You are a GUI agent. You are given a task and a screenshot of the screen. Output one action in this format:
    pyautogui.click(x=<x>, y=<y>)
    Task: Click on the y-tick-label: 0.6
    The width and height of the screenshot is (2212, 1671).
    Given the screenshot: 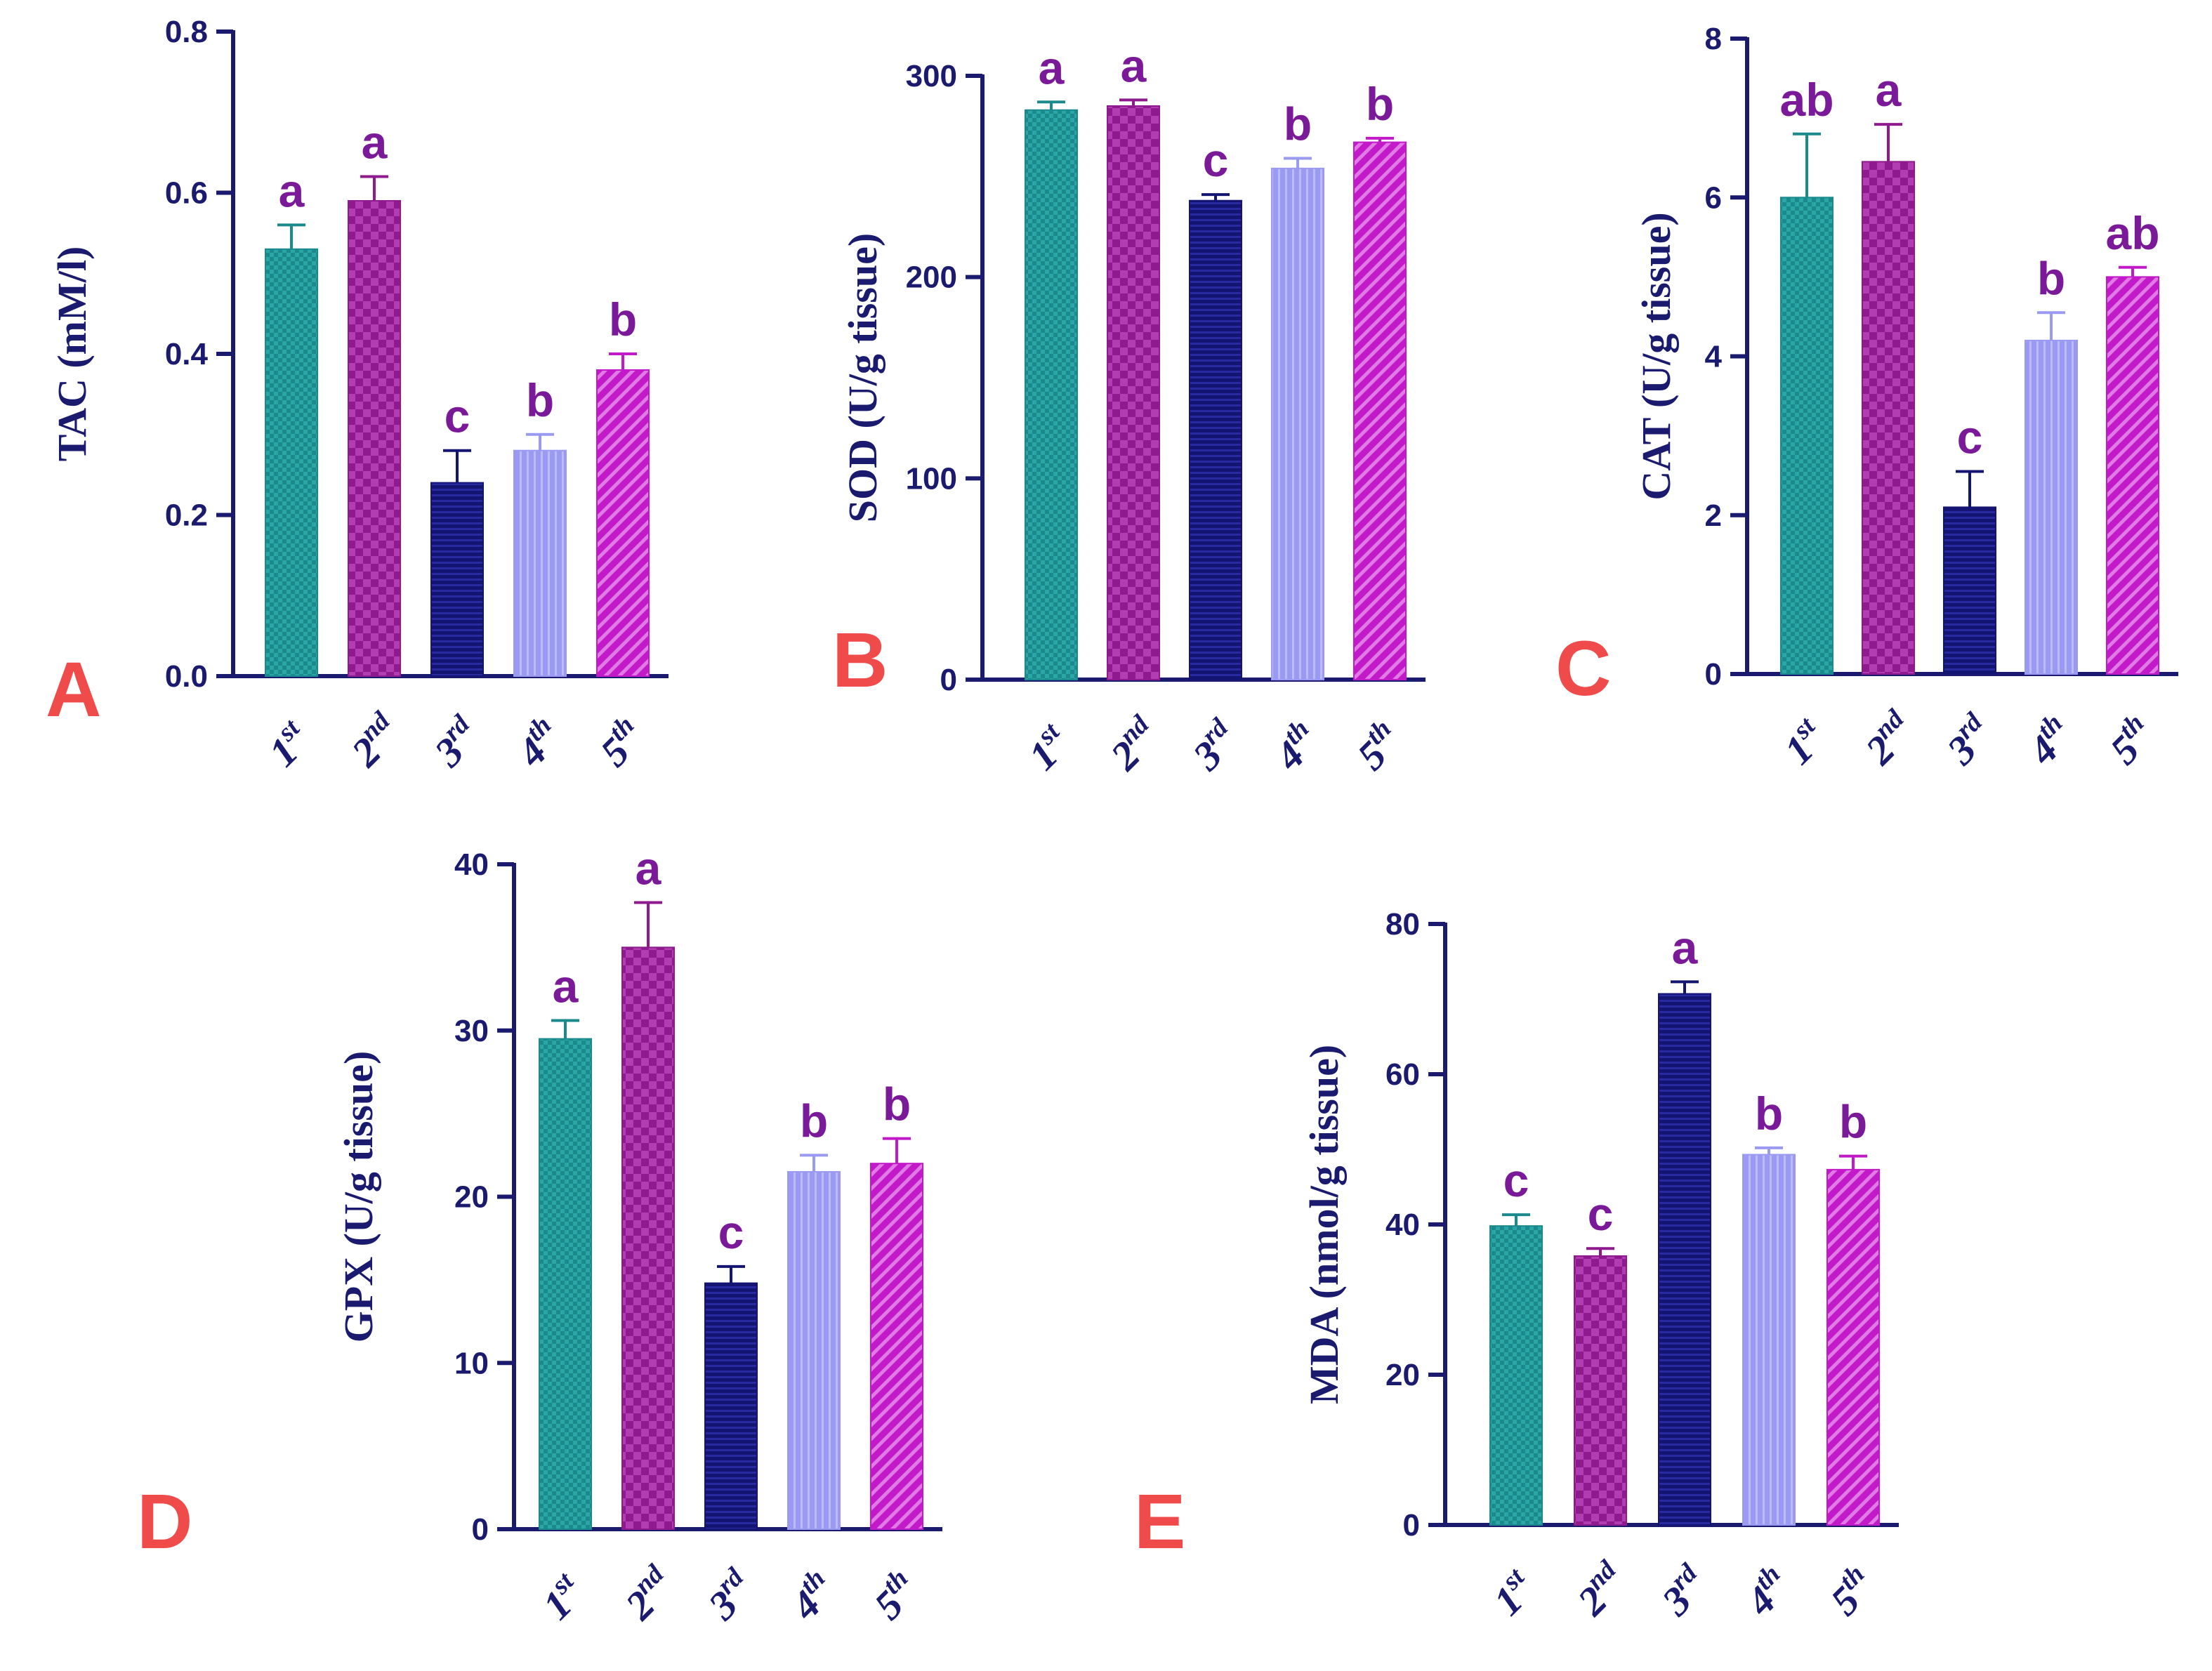 What is the action you would take?
    pyautogui.click(x=186, y=193)
    